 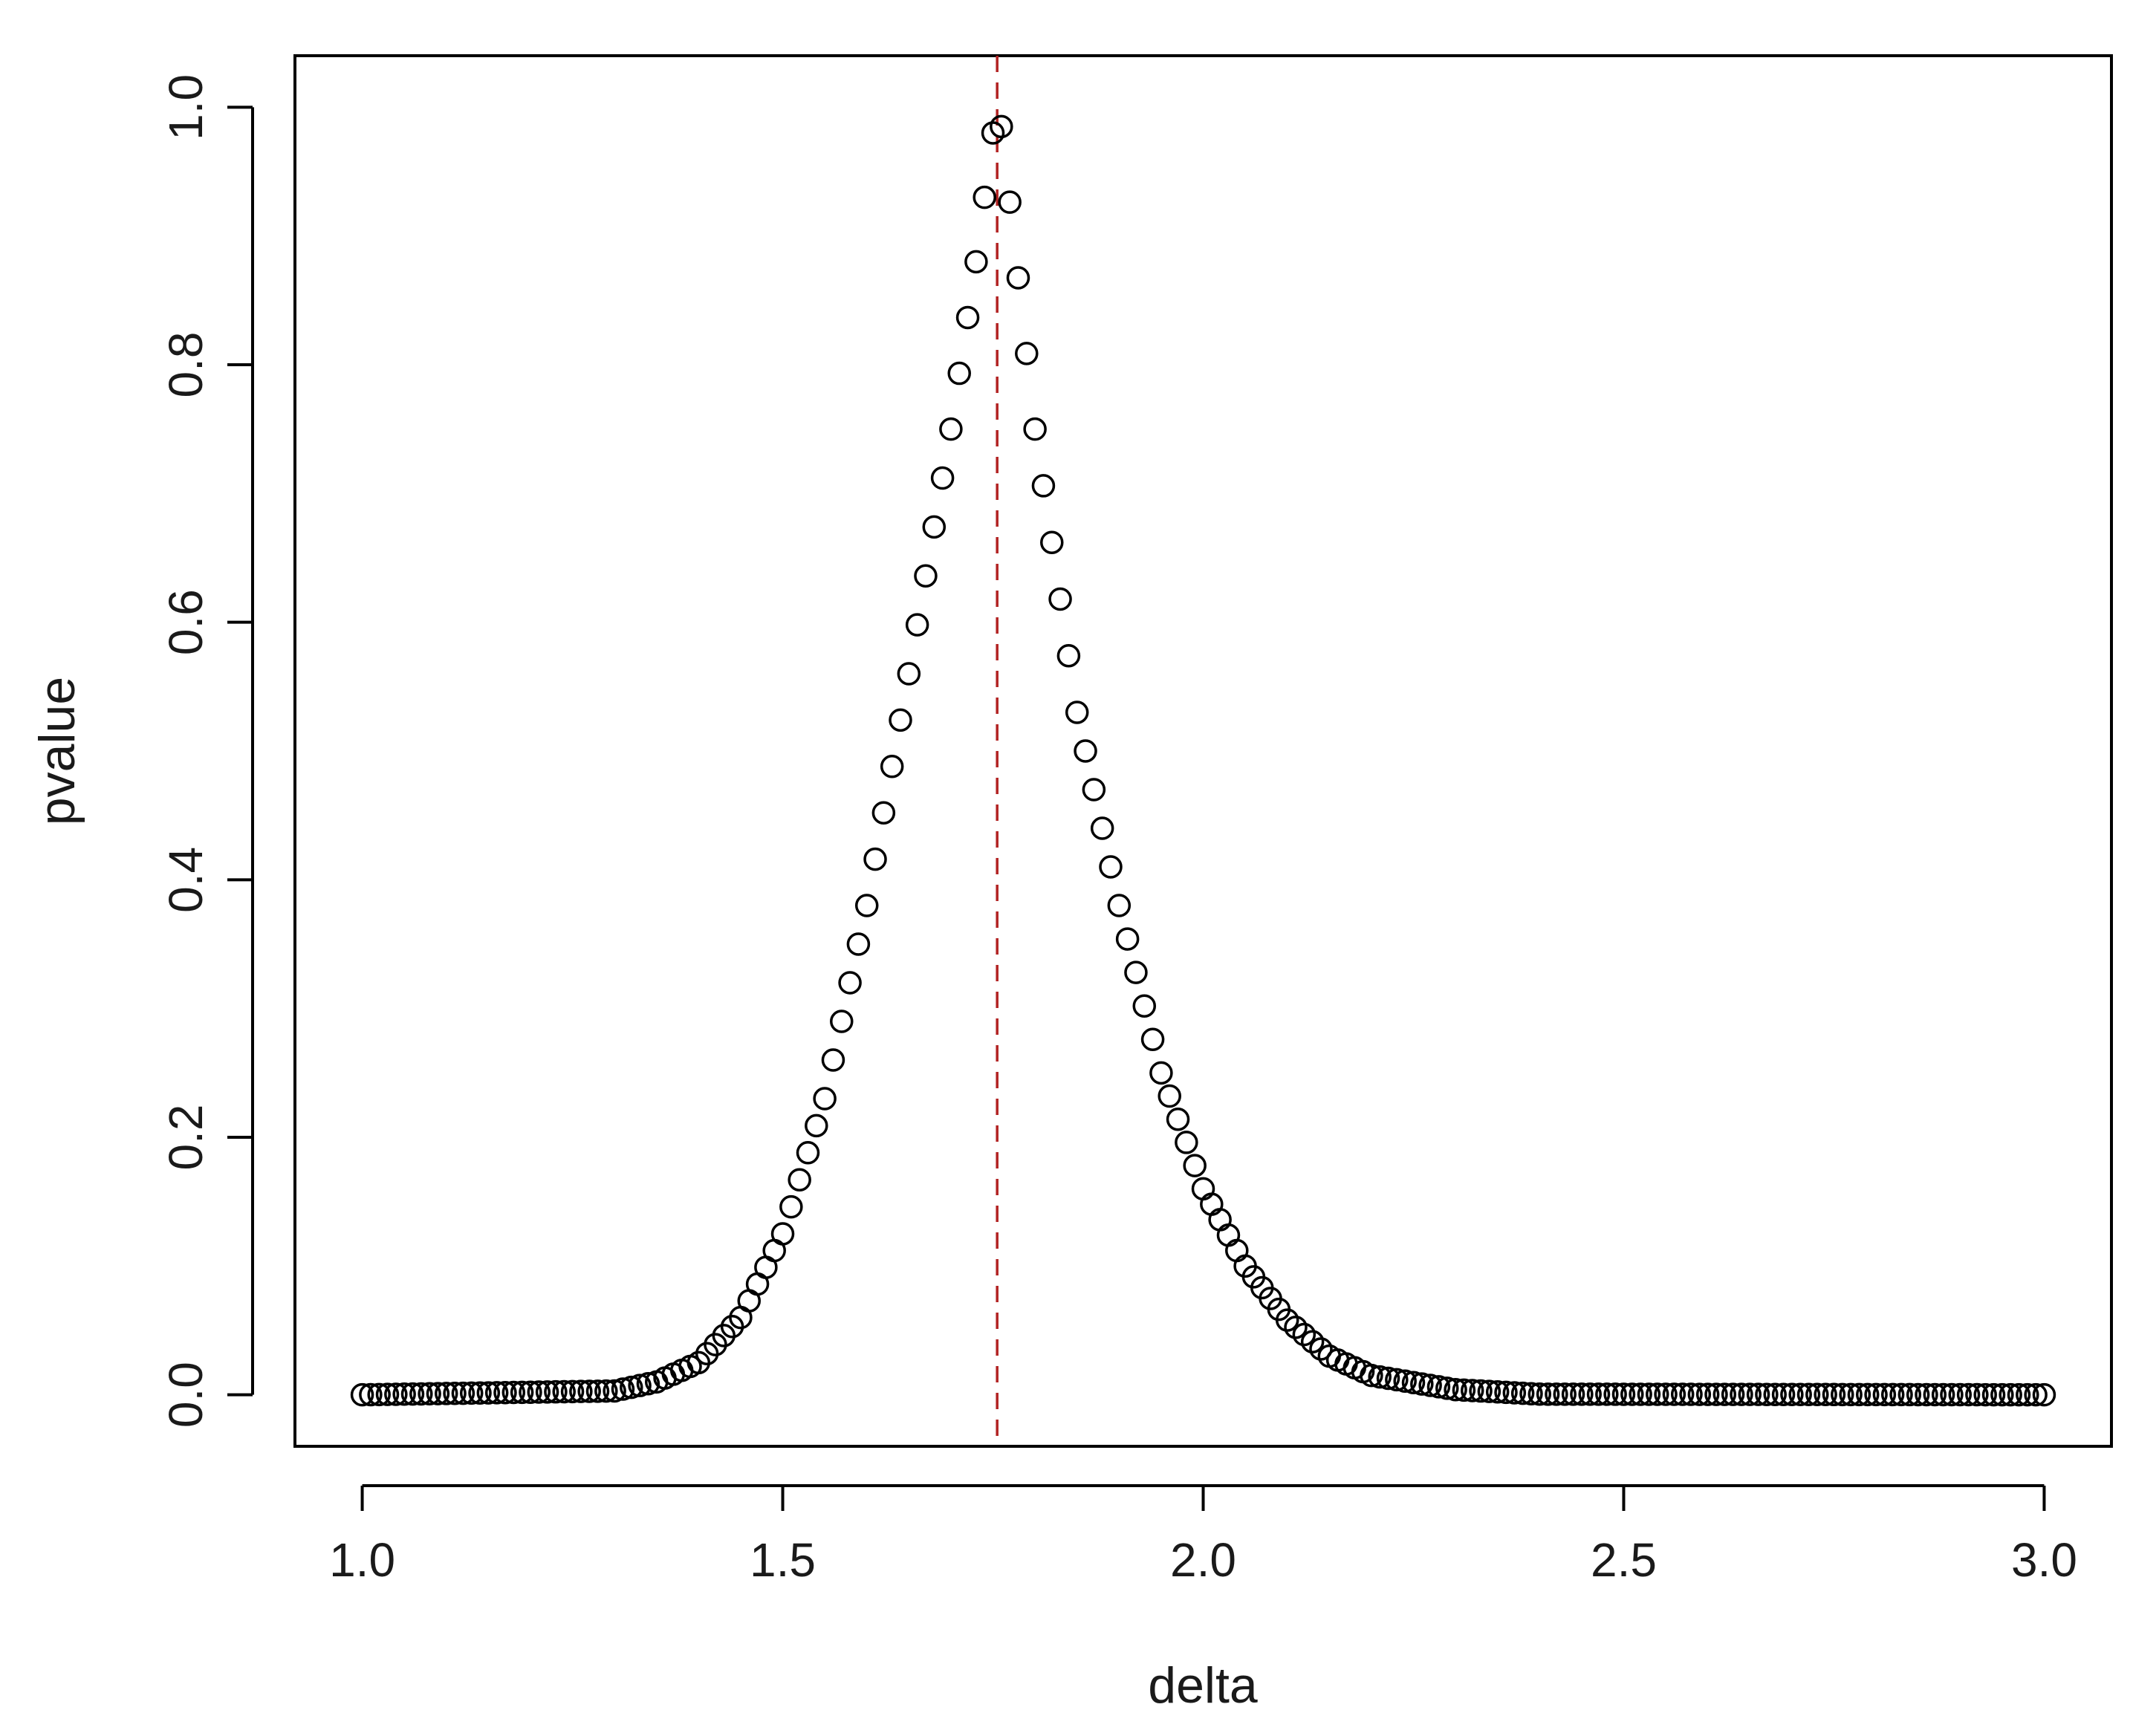 I want to click on x-tick-label: 2.0, so click(x=1203, y=1560).